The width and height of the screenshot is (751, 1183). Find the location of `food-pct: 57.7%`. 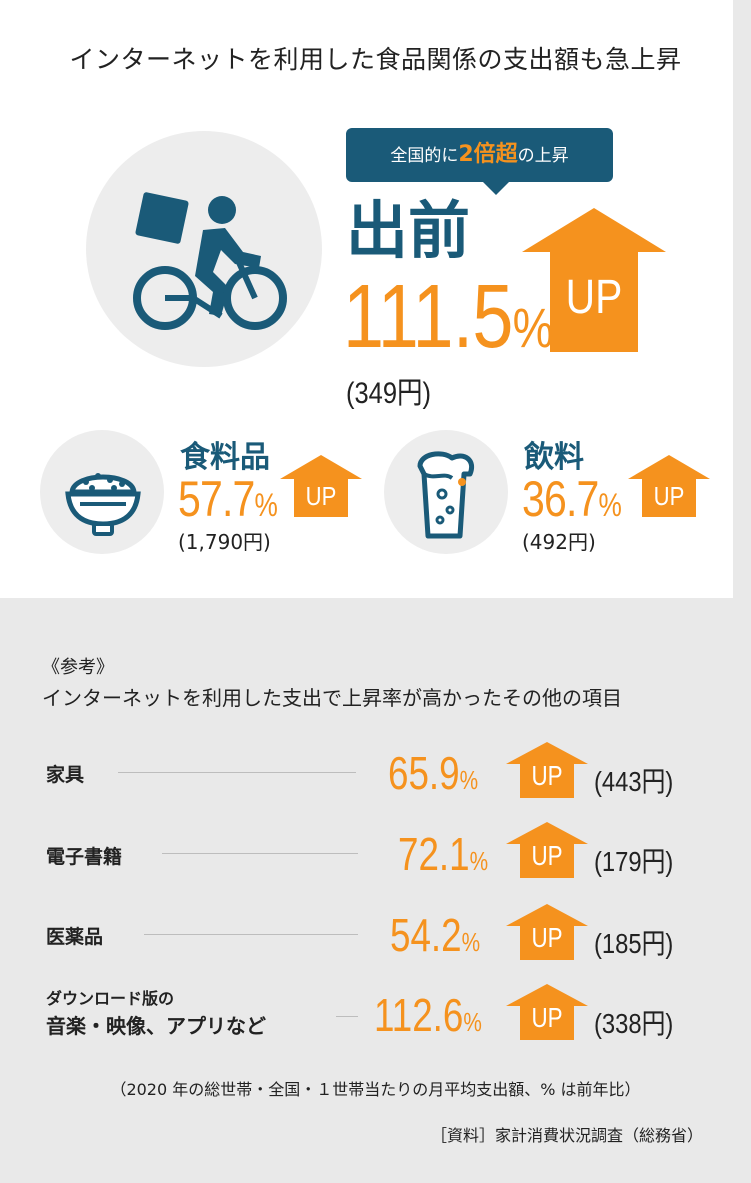

food-pct: 57.7% is located at coordinates (228, 500).